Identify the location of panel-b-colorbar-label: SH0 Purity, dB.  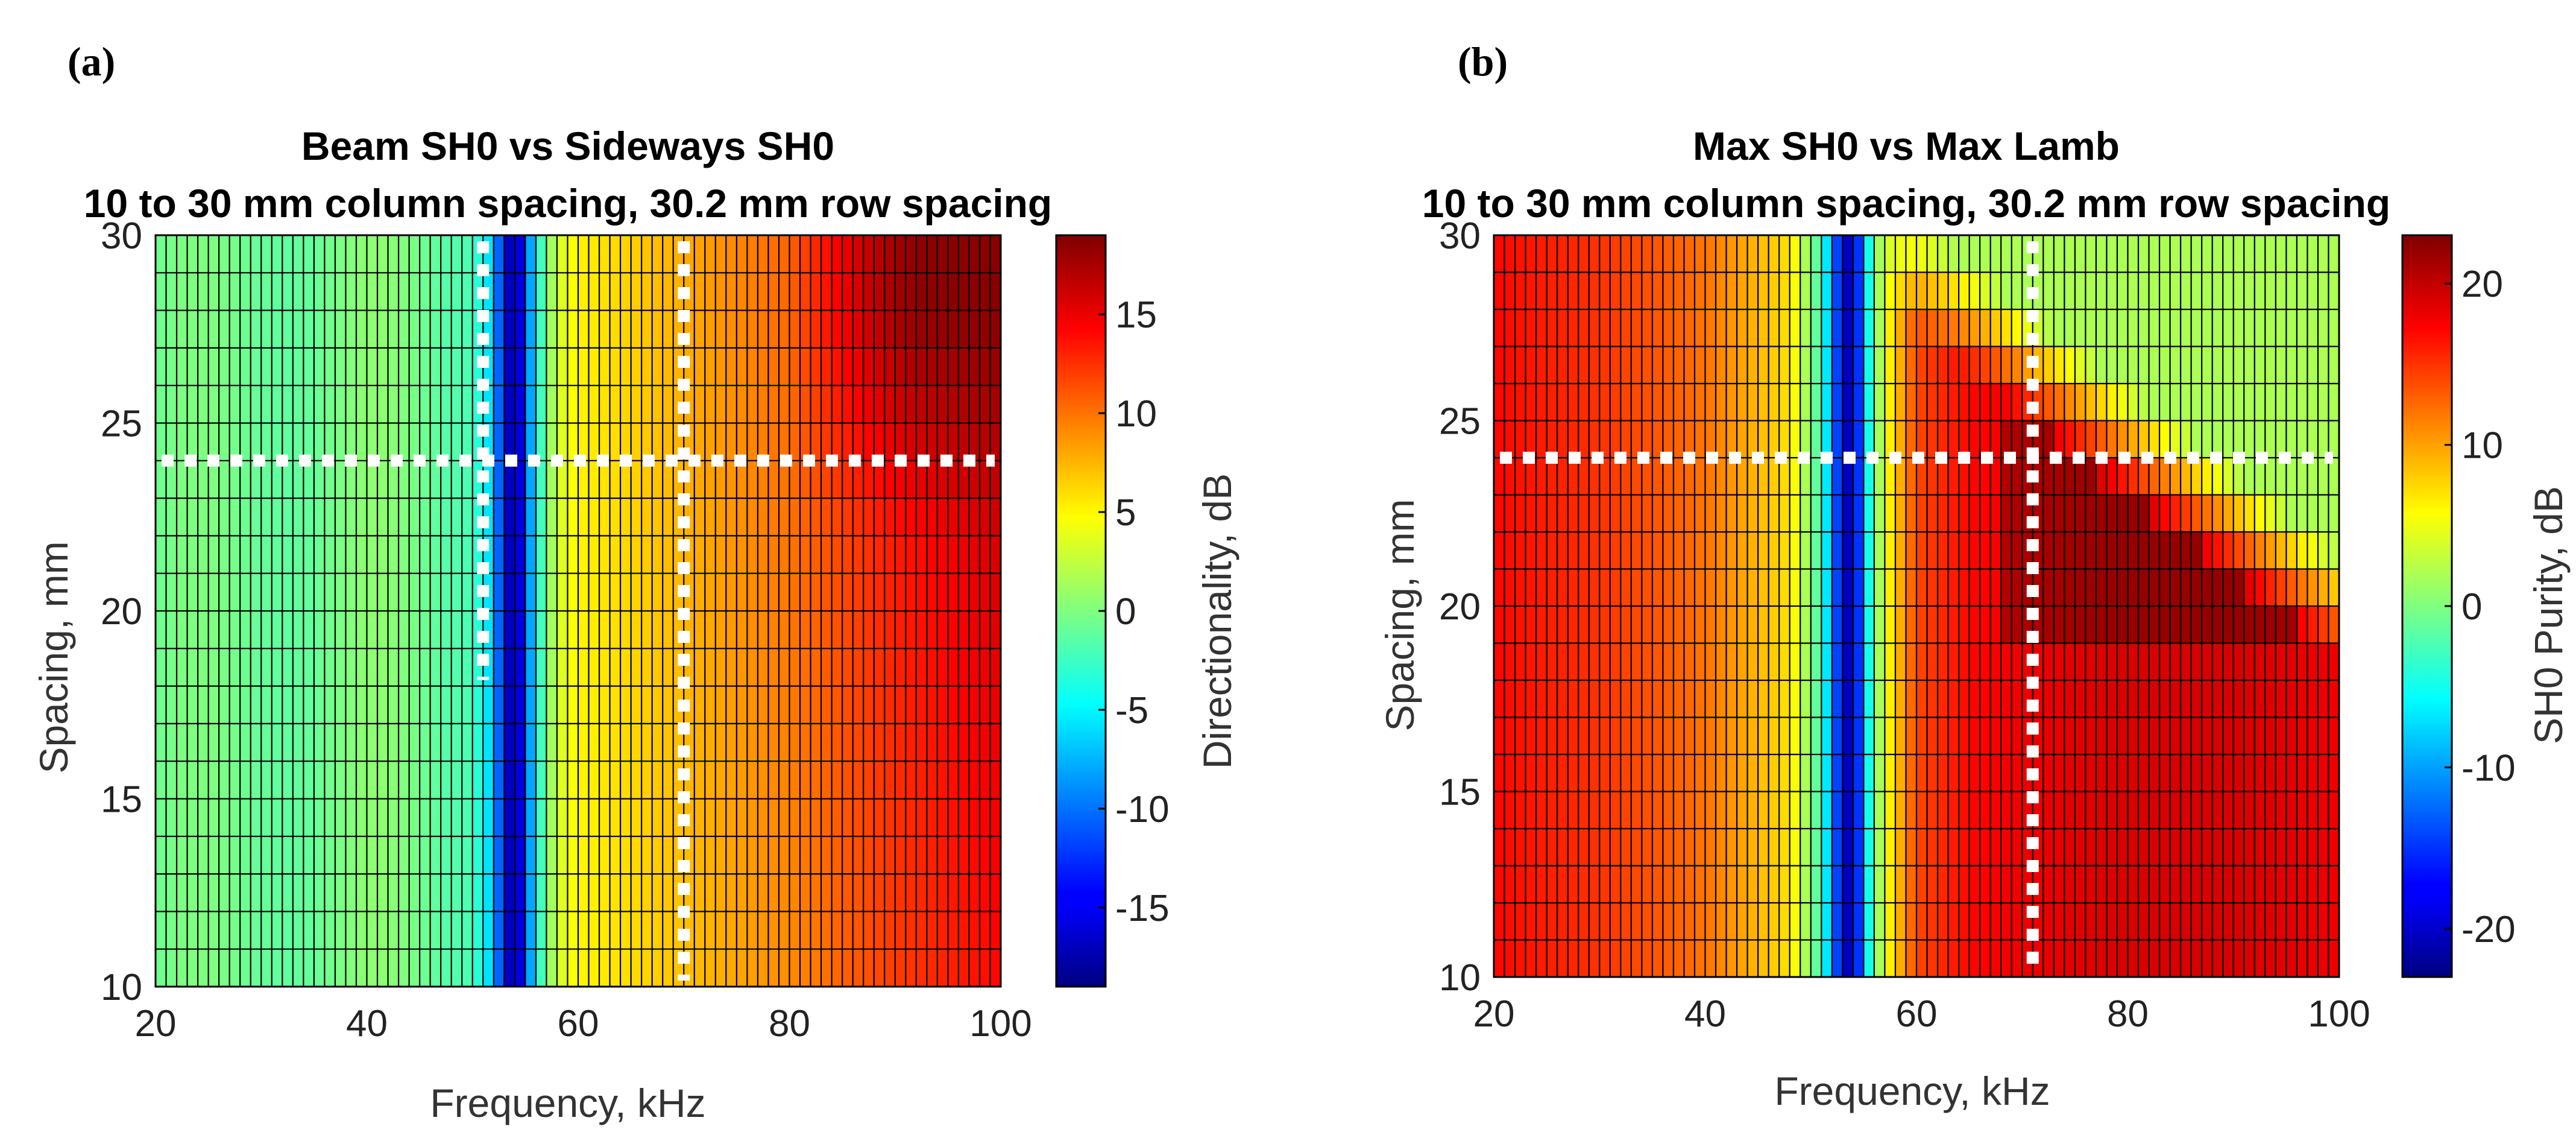
(2548, 615).